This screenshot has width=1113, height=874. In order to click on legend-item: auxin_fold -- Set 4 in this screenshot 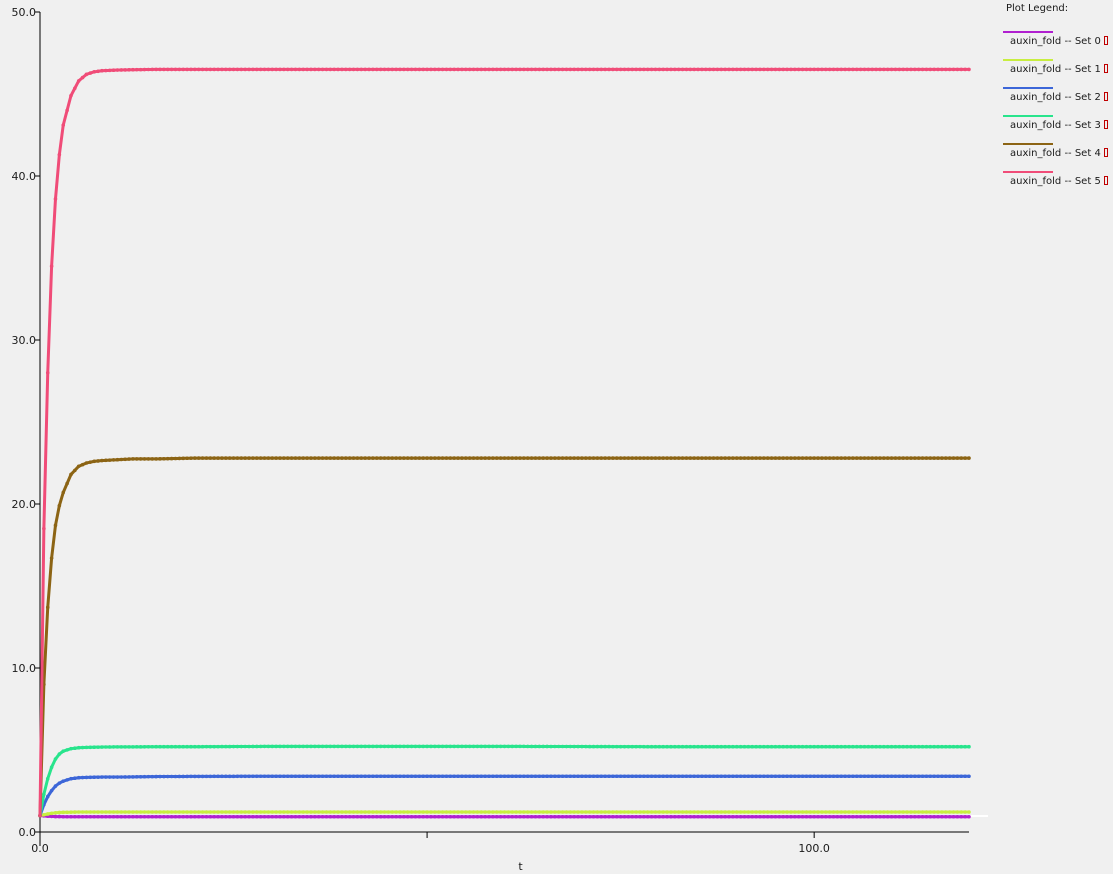, I will do `click(1058, 157)`.